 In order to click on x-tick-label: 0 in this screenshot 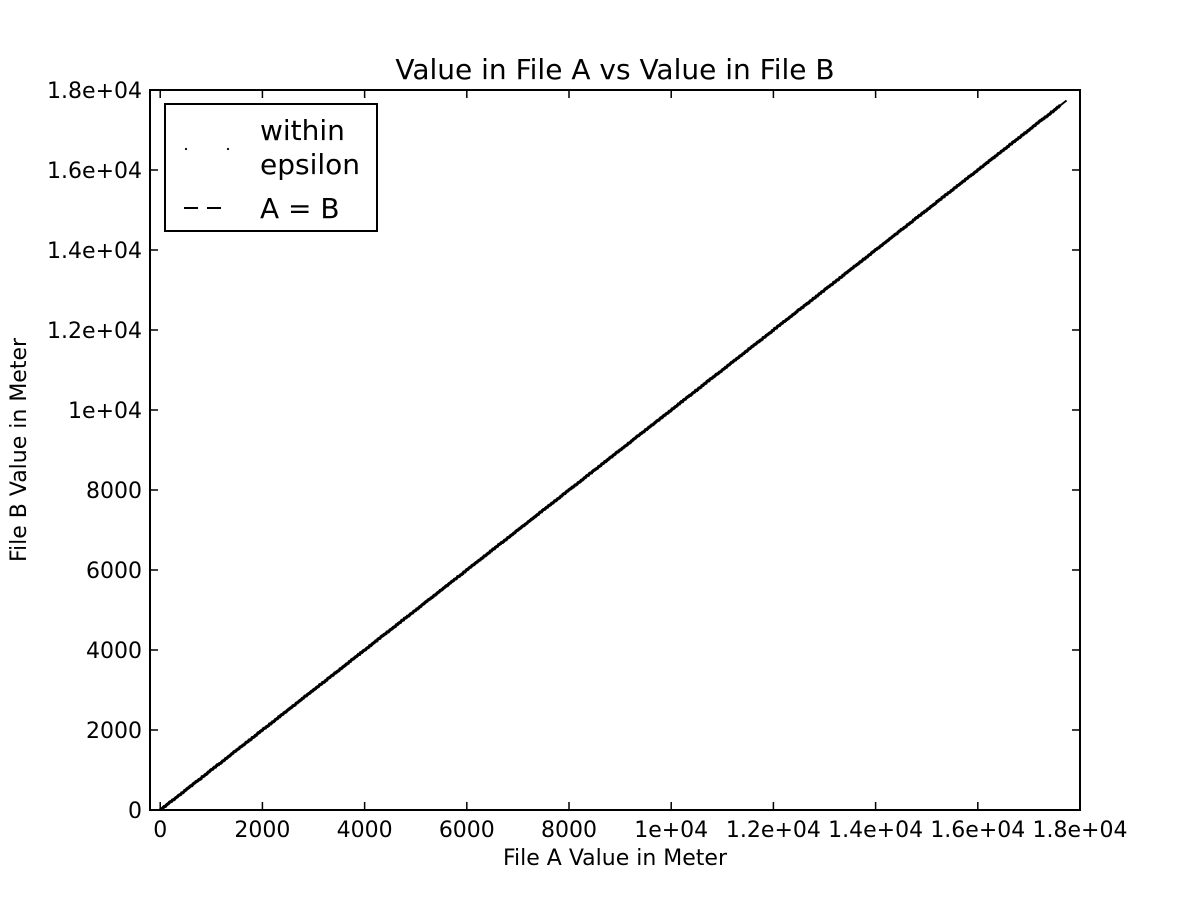, I will do `click(160, 830)`.